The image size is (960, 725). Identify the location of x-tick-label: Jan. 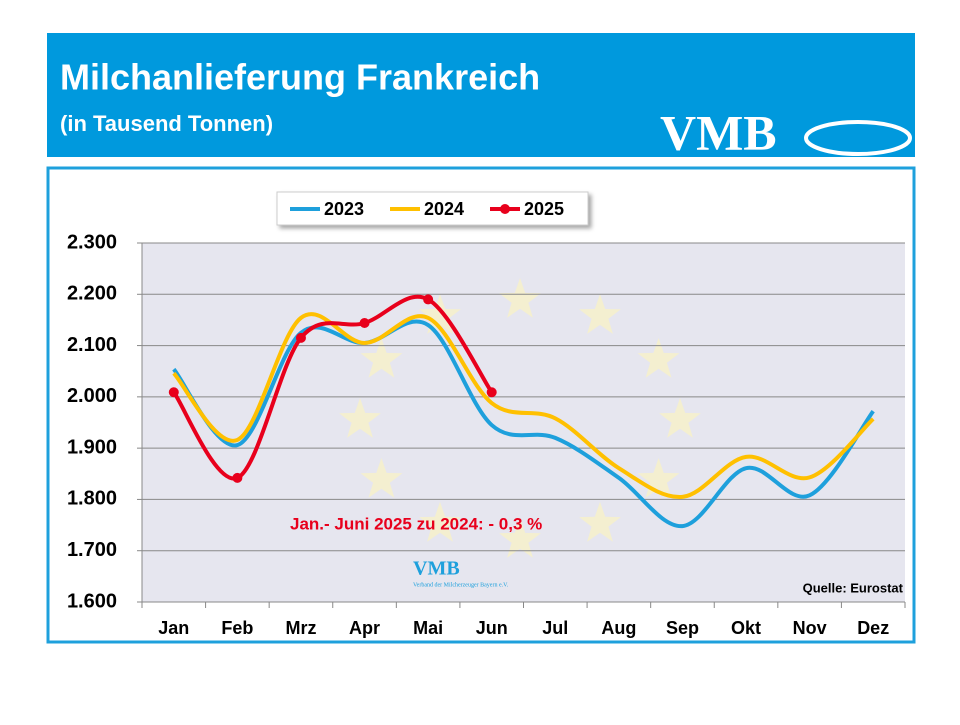
(173, 628).